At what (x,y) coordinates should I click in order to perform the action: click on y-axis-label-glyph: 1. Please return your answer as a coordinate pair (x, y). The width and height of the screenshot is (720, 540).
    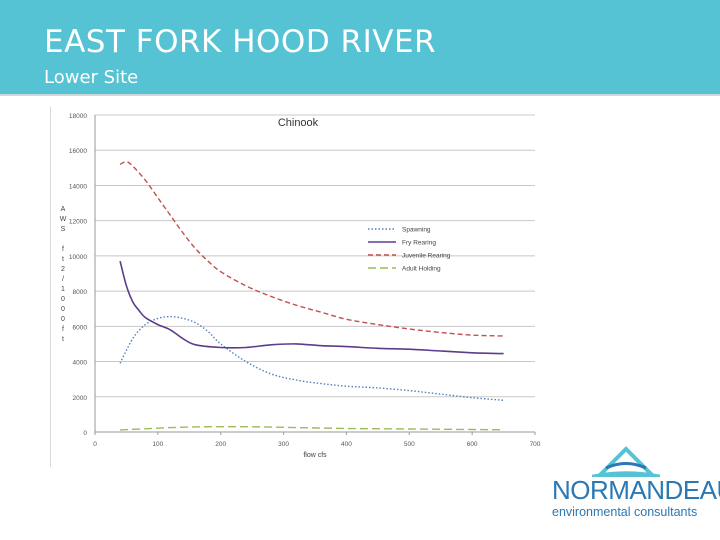
    Looking at the image, I should click on (63, 289).